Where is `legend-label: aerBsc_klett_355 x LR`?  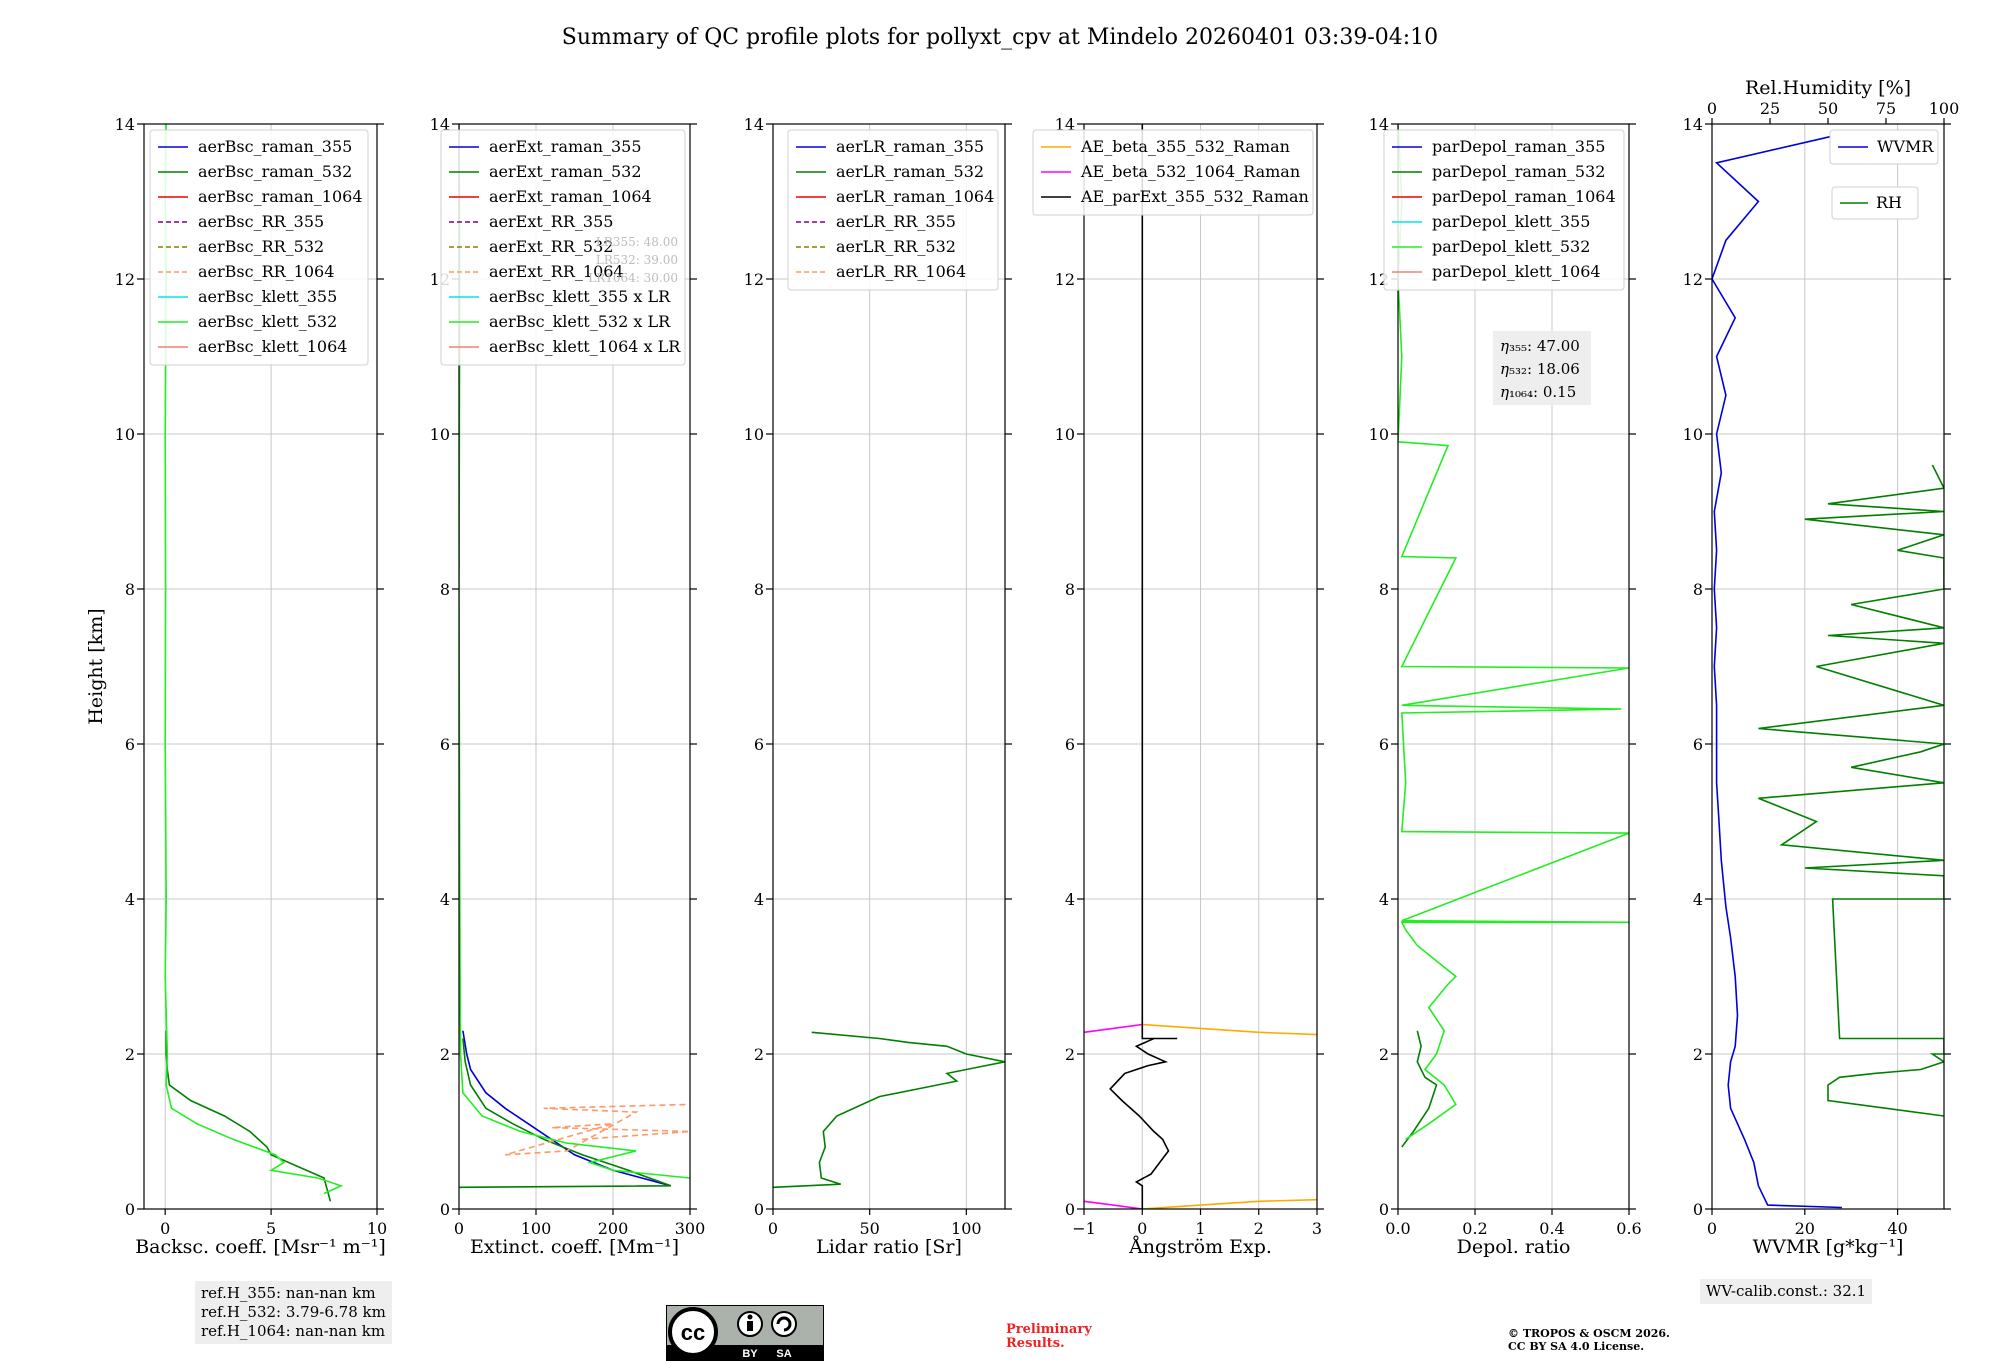
legend-label: aerBsc_klett_355 x LR is located at coordinates (580, 296).